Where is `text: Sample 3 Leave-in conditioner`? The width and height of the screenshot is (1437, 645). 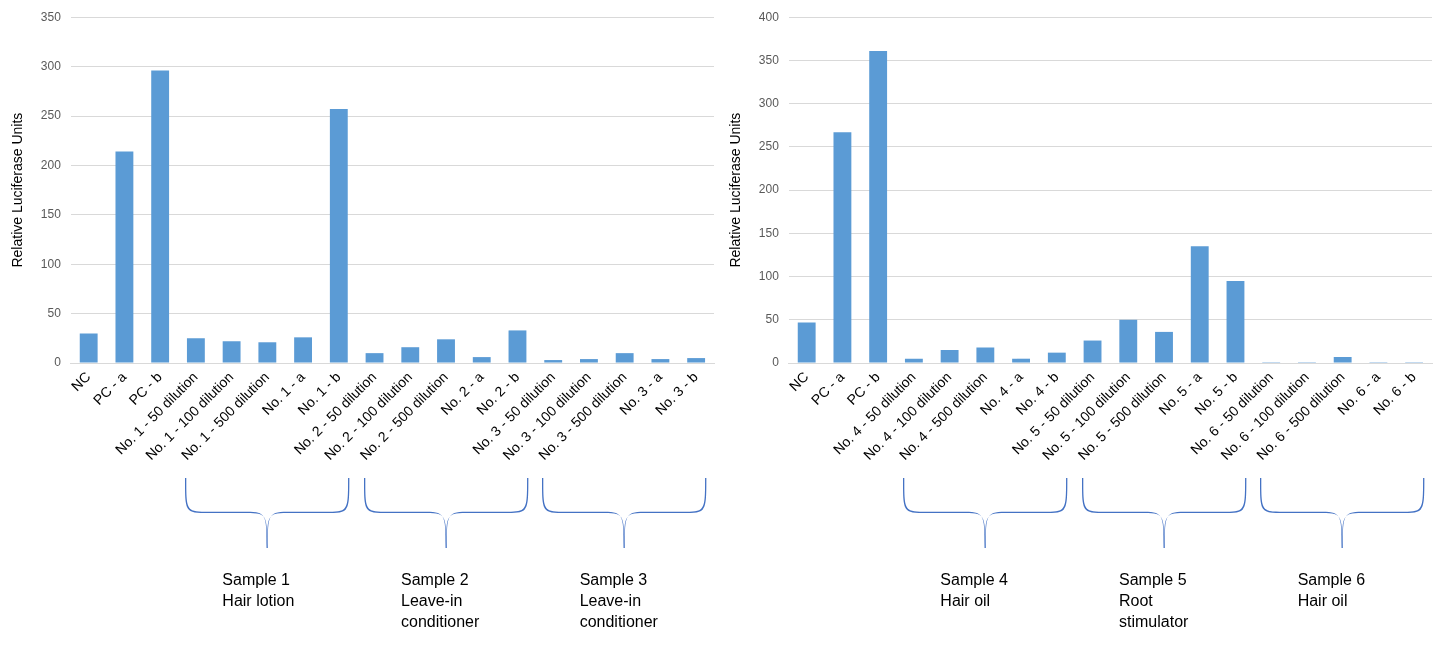 text: Sample 3 Leave-in conditioner is located at coordinates (619, 601).